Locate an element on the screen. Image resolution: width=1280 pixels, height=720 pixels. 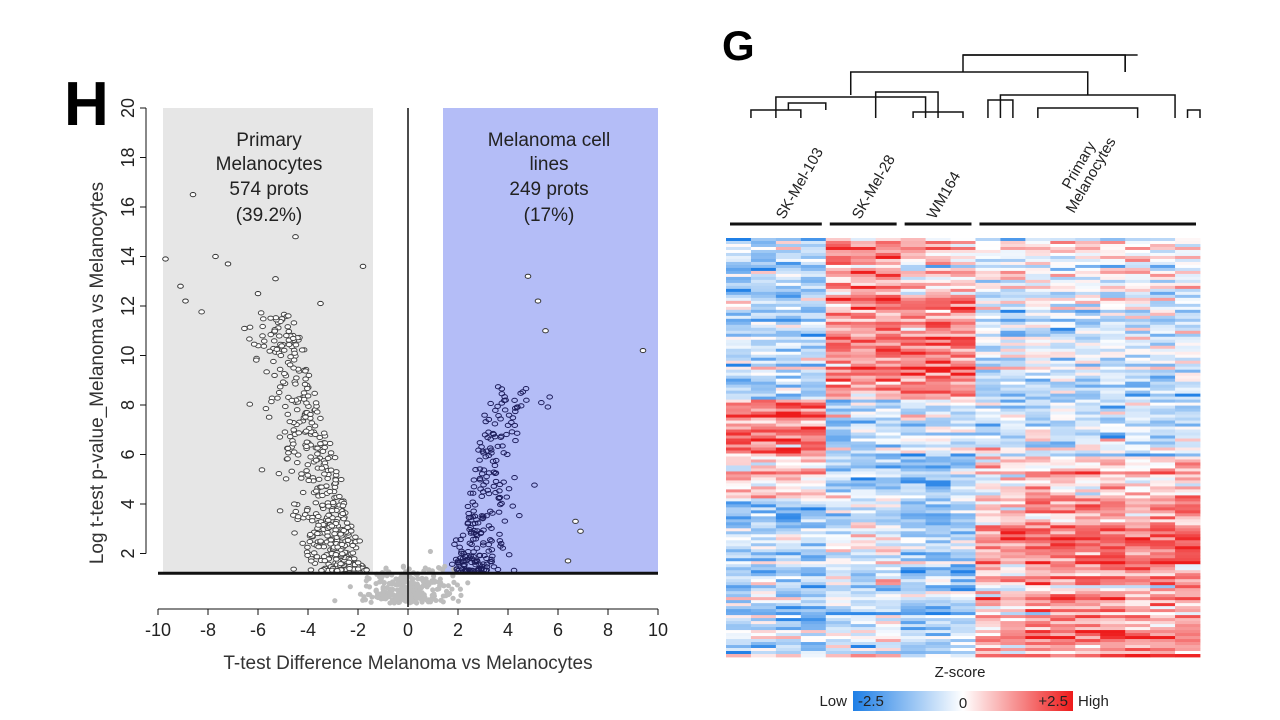
volcano-outlier-point is located at coordinates (275, 279).